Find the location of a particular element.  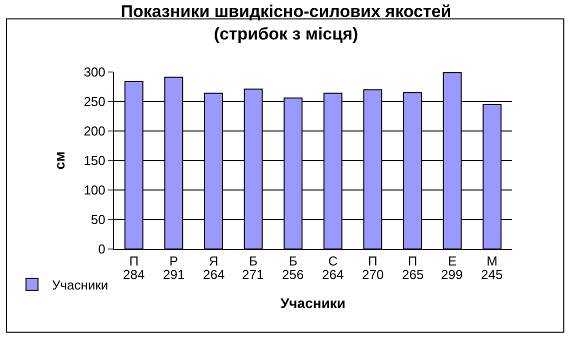

chart-title: Показники швидкісно-силових якостей (стрибок з місця) is located at coordinates (286, 23).